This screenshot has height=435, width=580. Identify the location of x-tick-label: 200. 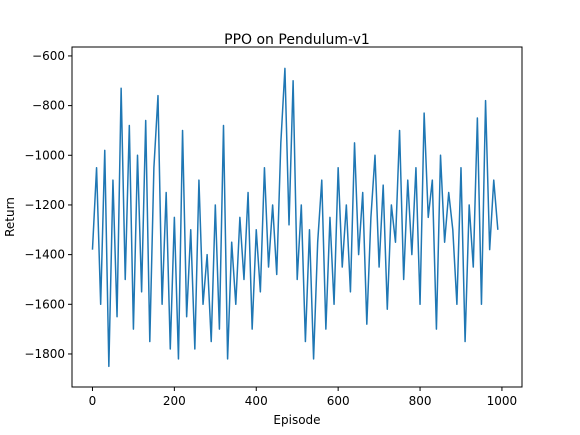
(174, 401).